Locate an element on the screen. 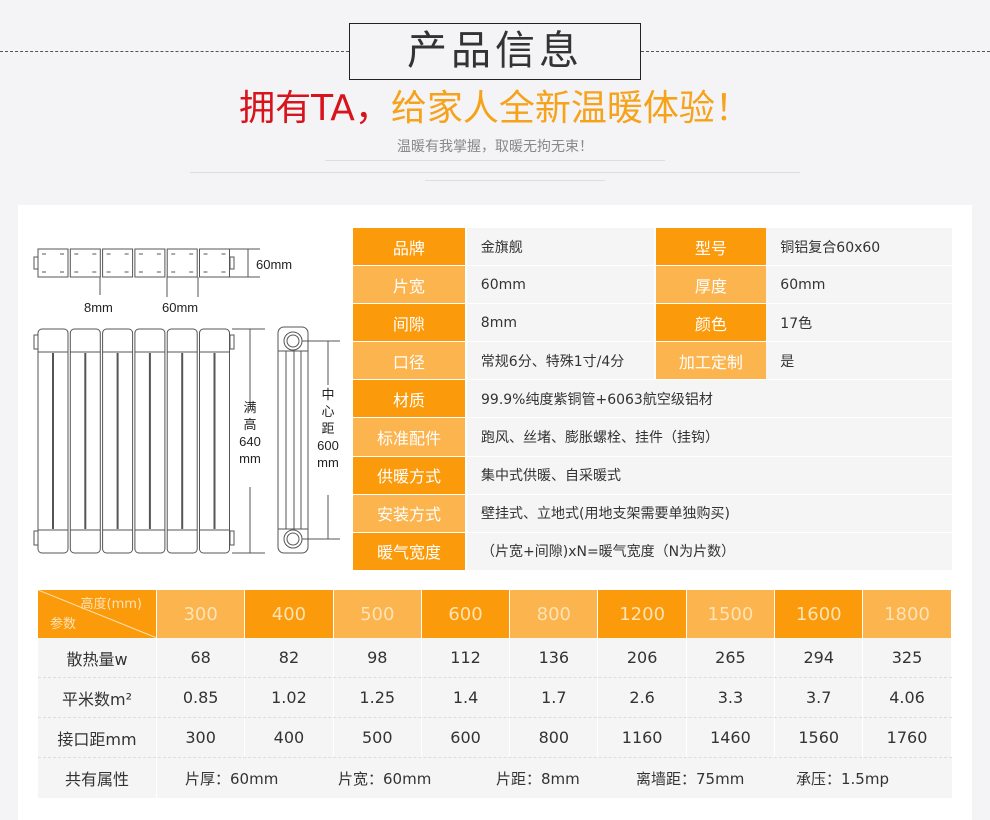 The height and width of the screenshot is (820, 990). center-distance-label: 心 is located at coordinates (327, 411).